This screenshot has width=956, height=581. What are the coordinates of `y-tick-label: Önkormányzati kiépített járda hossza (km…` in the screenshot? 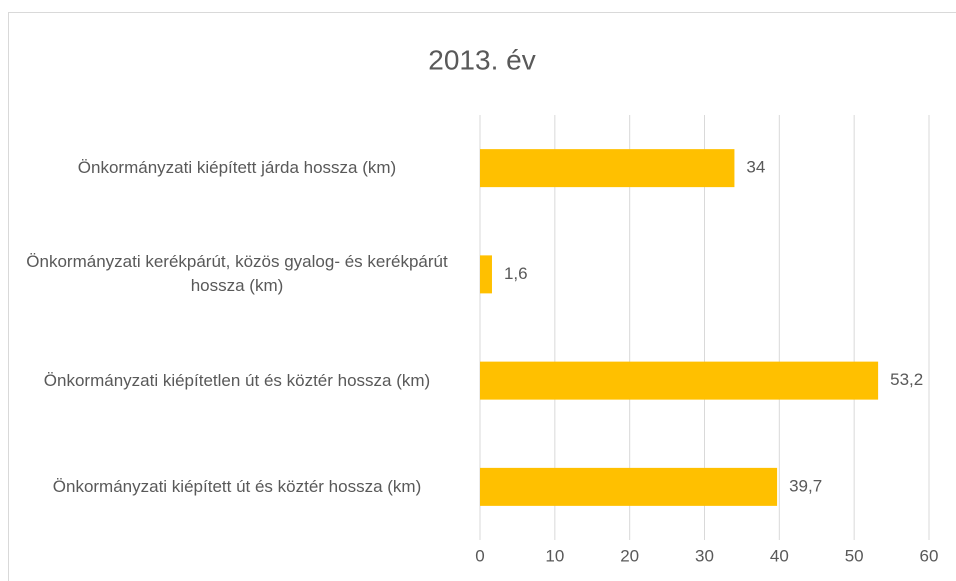 It's located at (237, 168).